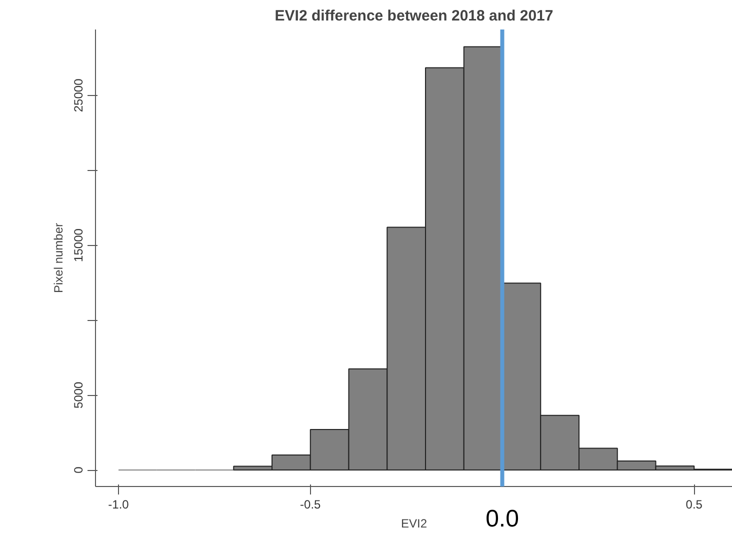  I want to click on y-axis-title: Pixel number, so click(59, 258).